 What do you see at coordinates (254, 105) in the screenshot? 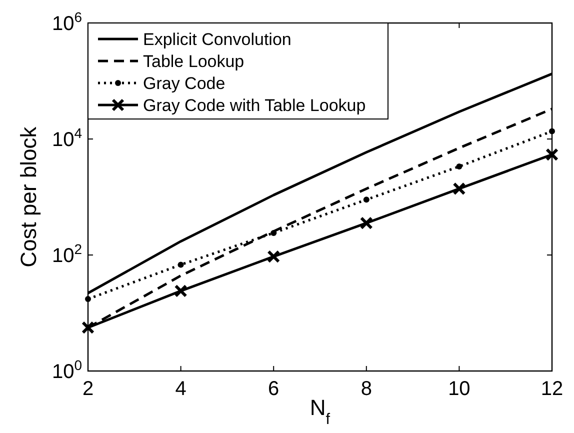
I see `legend-label: Gray Code with Table Lookup` at bounding box center [254, 105].